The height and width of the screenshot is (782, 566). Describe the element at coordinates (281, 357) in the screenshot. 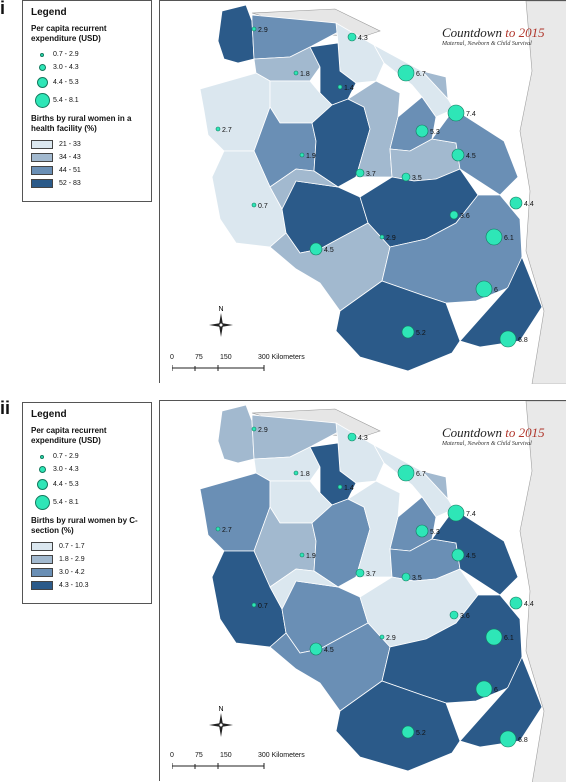

I see `scale-tick: 300 Kilometers` at that location.